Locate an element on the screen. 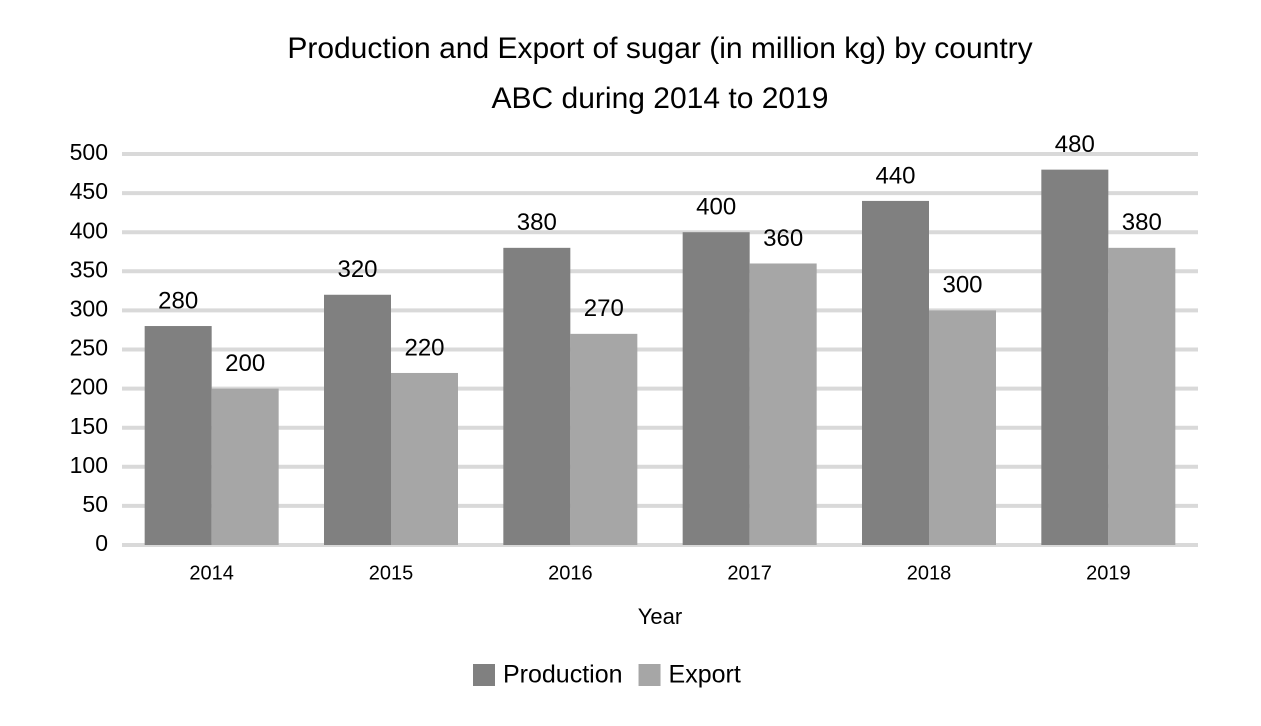 Image resolution: width=1261 pixels, height=726 pixels. chart-title: ABC during 2014 to 2019 is located at coordinates (660, 98).